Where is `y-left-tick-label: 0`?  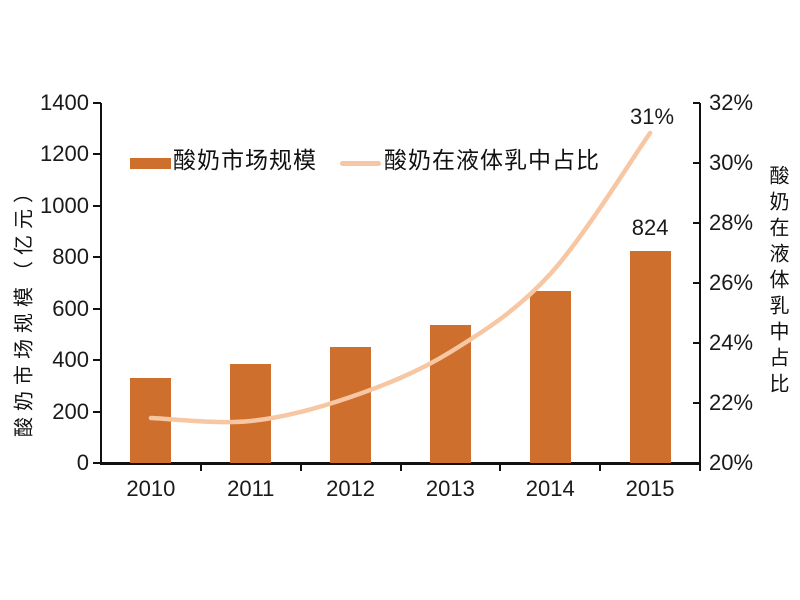 y-left-tick-label: 0 is located at coordinates (82, 462).